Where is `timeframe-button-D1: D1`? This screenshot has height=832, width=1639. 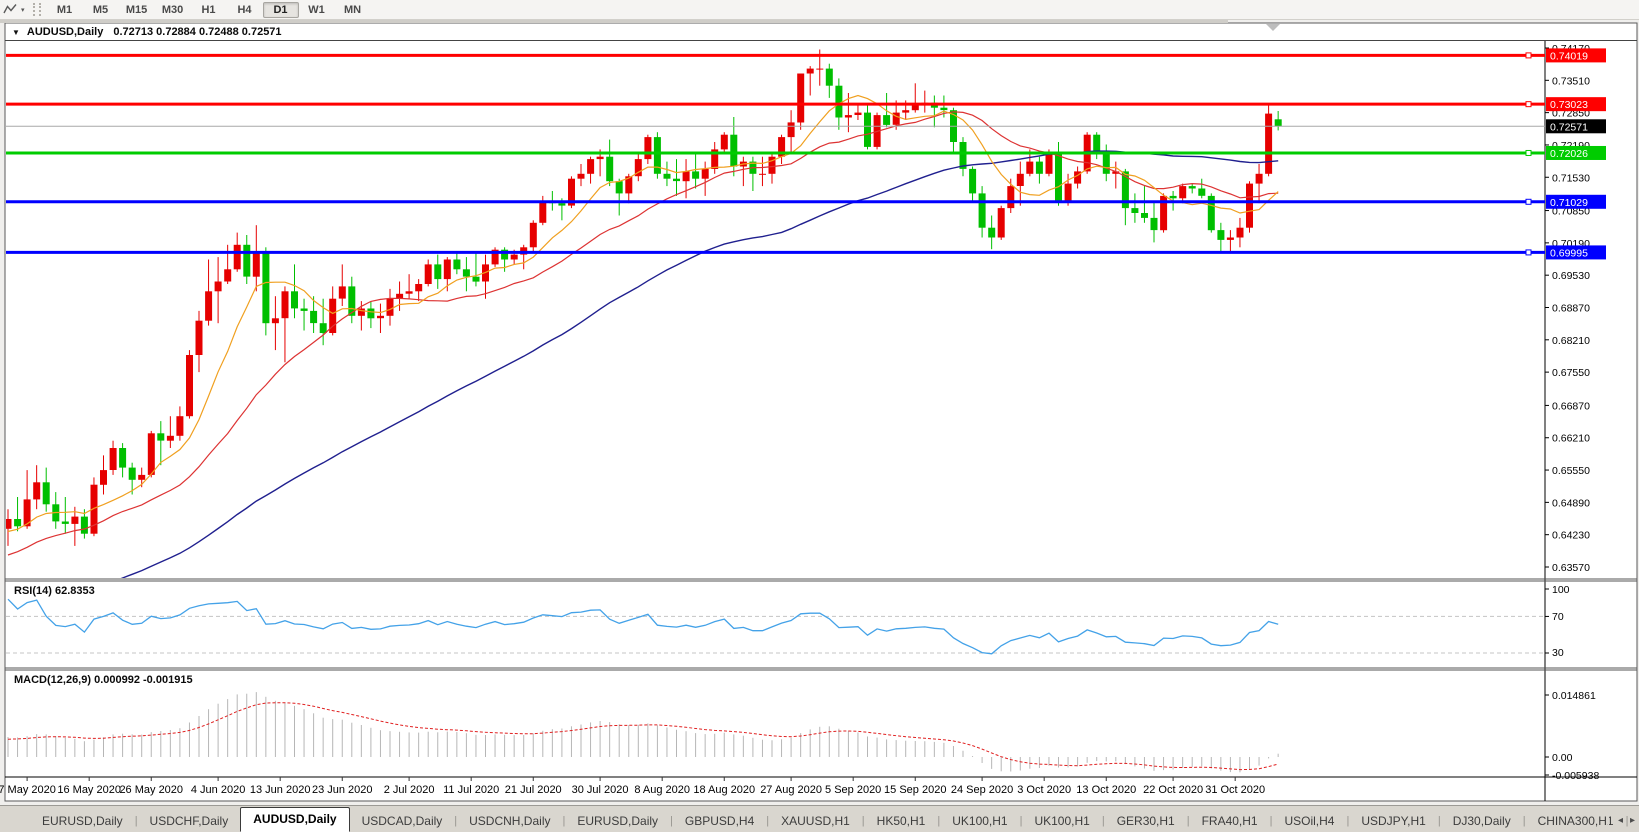
timeframe-button-D1: D1 is located at coordinates (280, 9).